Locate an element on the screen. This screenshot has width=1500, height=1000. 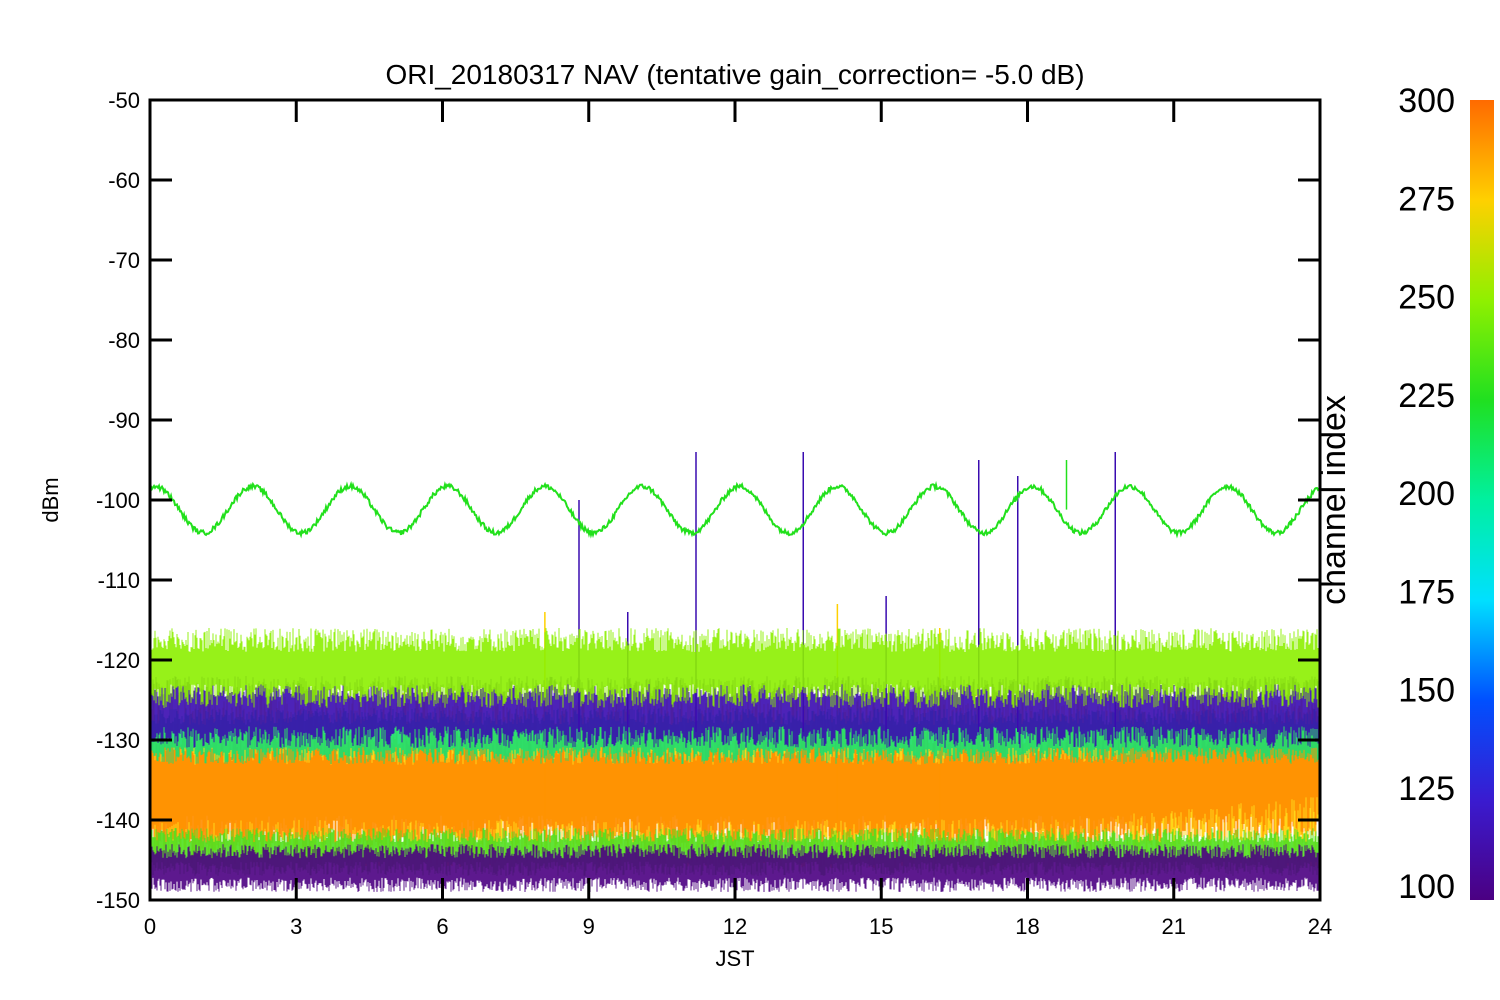
y-tick-label: -140 is located at coordinates (118, 820).